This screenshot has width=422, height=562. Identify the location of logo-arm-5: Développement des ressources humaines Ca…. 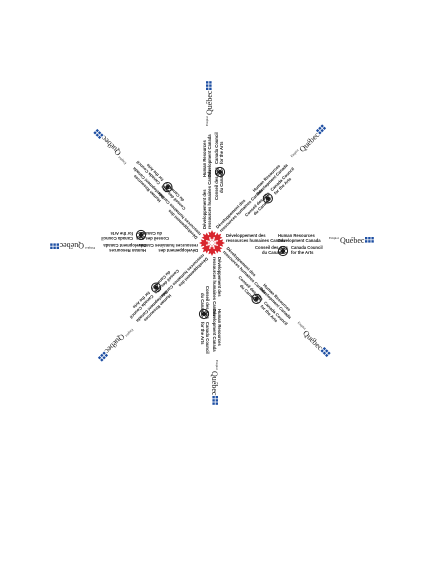
(124, 241).